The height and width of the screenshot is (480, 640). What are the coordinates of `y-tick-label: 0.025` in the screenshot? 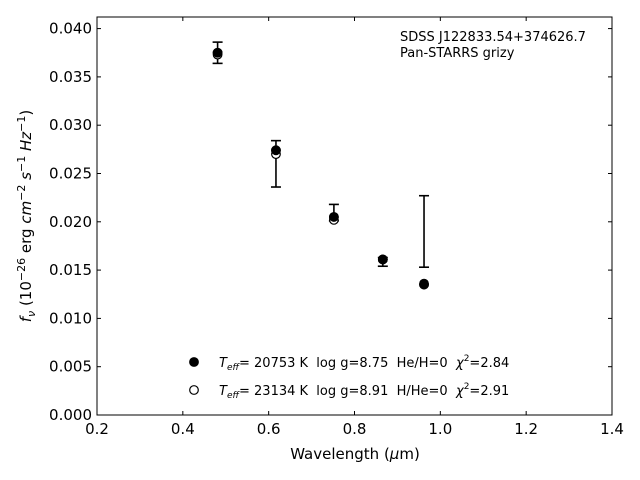 It's located at (70, 173).